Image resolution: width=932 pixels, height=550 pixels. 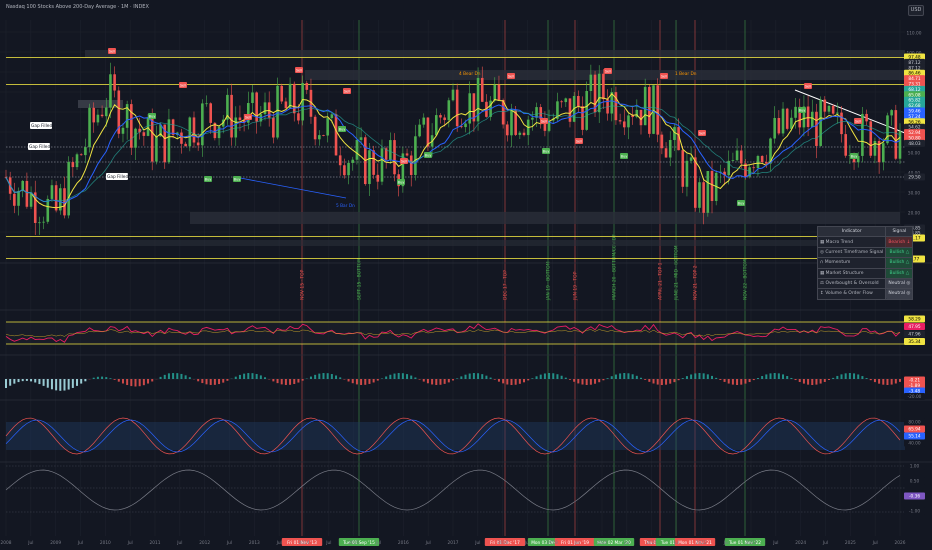 I want to click on cycle-line-label: NOV 21 · TOP 2, so click(x=696, y=282).